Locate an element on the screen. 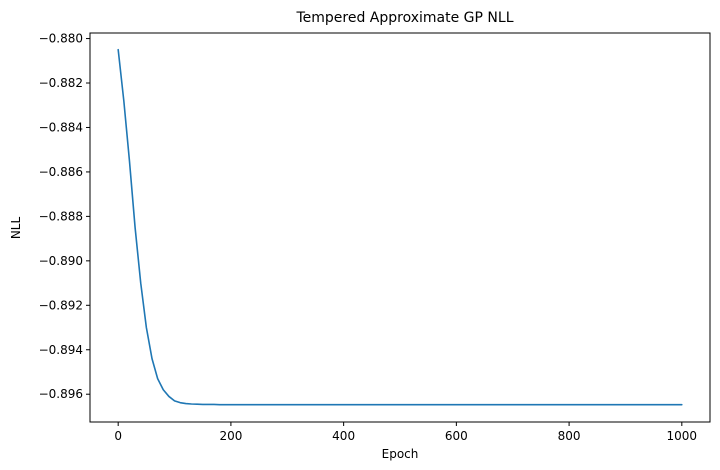 Image resolution: width=720 pixels, height=470 pixels. y-tick-label: −0.894 is located at coordinates (61, 350).